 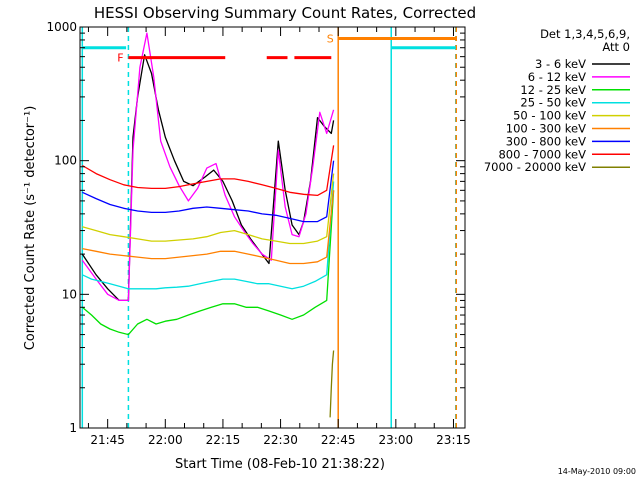 I want to click on legend-label-1: 6 - 12 keV, so click(x=557, y=77).